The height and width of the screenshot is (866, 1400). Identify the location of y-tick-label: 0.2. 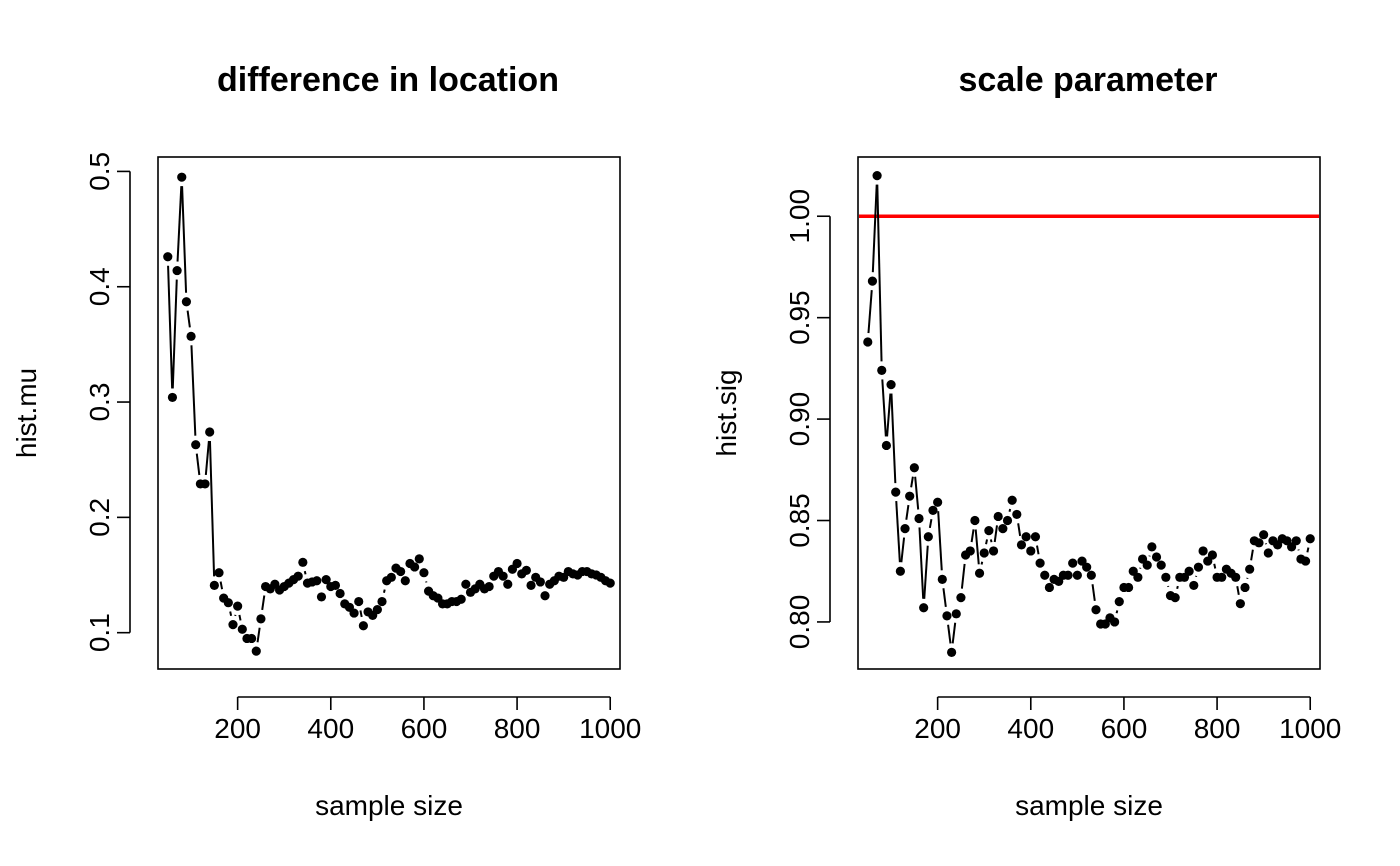
(99, 517).